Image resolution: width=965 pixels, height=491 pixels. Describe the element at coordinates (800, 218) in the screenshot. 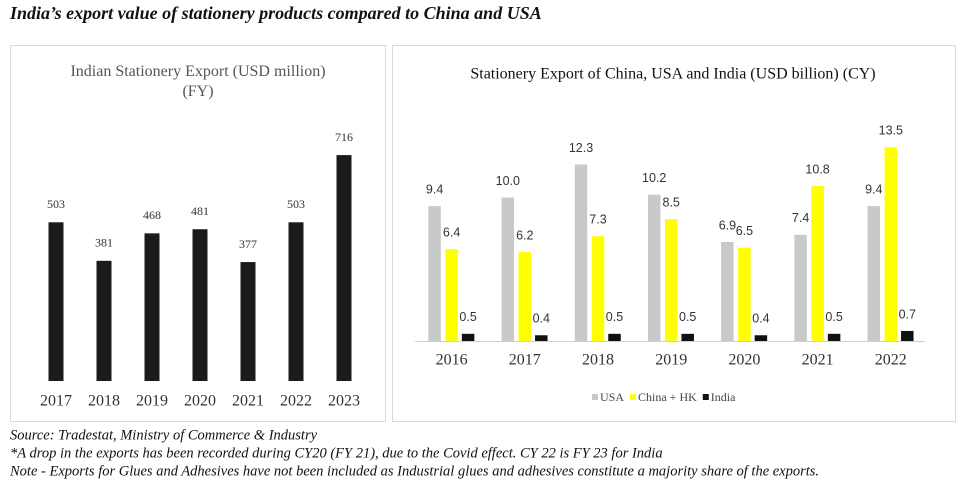

I see `data-label: 7.4` at that location.